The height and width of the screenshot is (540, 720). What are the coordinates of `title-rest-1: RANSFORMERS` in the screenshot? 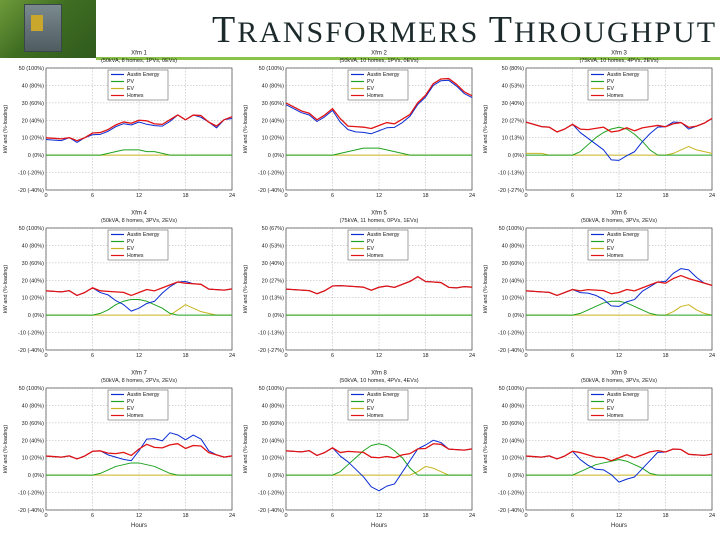 It's located at (363, 32).